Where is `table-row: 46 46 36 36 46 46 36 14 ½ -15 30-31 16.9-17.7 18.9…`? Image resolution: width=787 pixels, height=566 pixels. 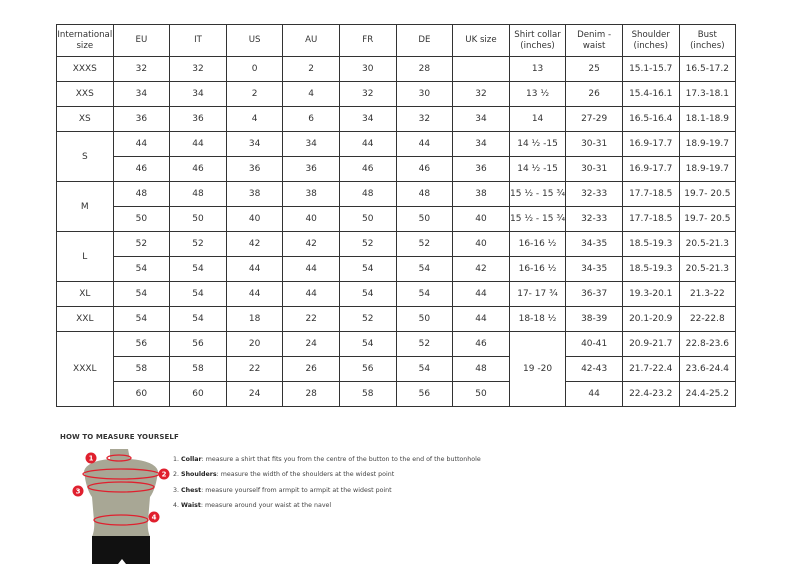
table-row: 46 46 36 36 46 46 36 14 ½ -15 30-31 16.9-17.7 18.9… is located at coordinates (397, 169).